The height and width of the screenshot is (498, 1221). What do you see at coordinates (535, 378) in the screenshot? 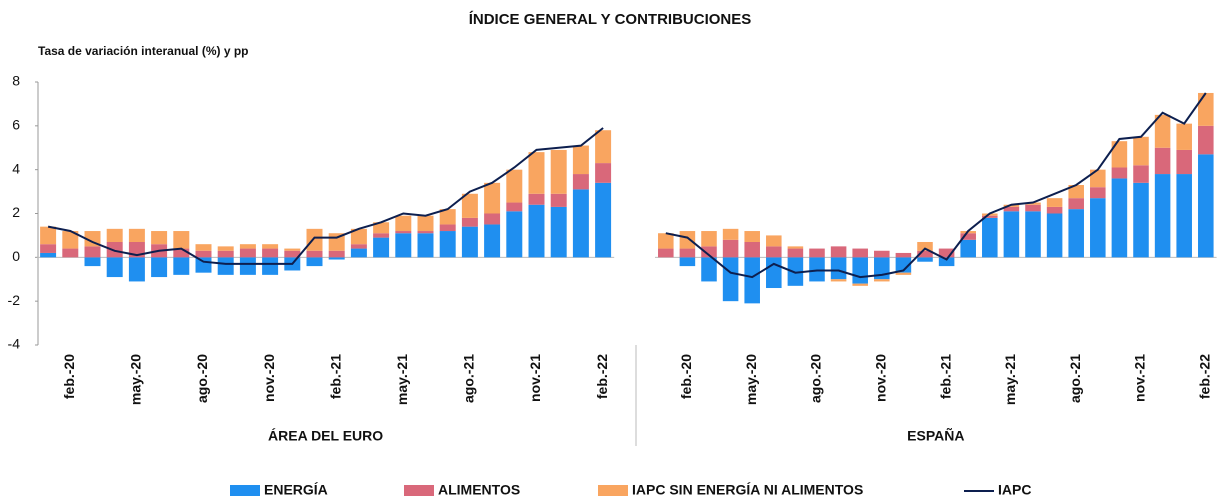
I see `x-tick-label: nov.-21` at bounding box center [535, 378].